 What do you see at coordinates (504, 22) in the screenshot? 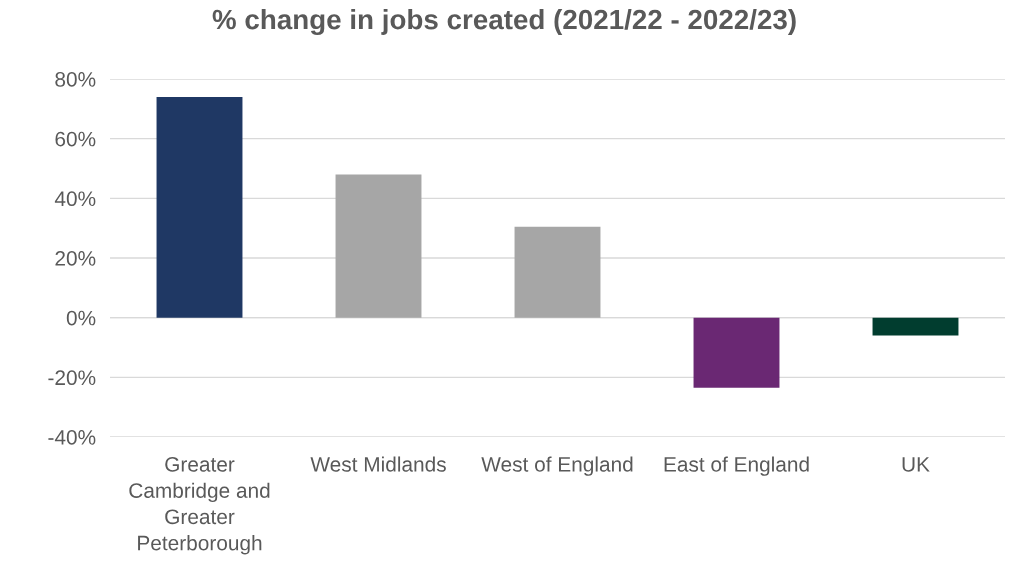
I see `chart-title: % change in jobs created (2021/22 - 2022/23)` at bounding box center [504, 22].